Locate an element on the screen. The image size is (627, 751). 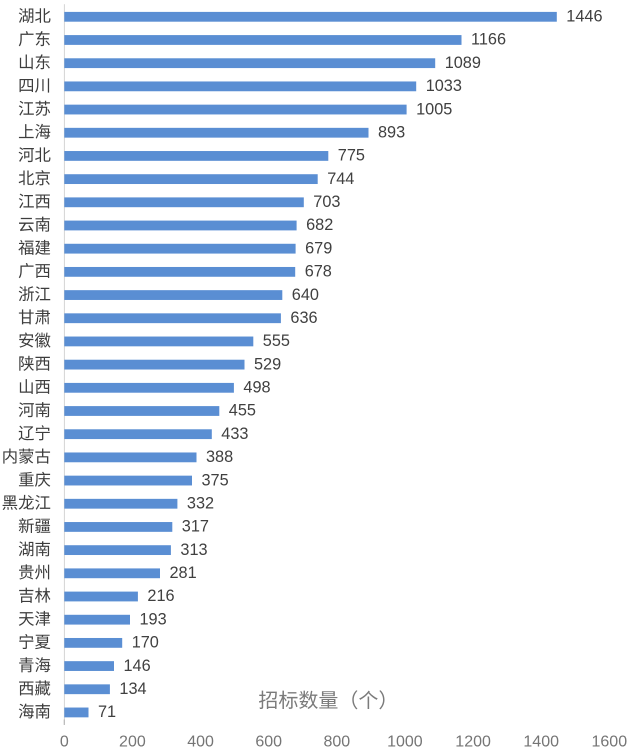
svg-text: 775 is located at coordinates (351, 156).